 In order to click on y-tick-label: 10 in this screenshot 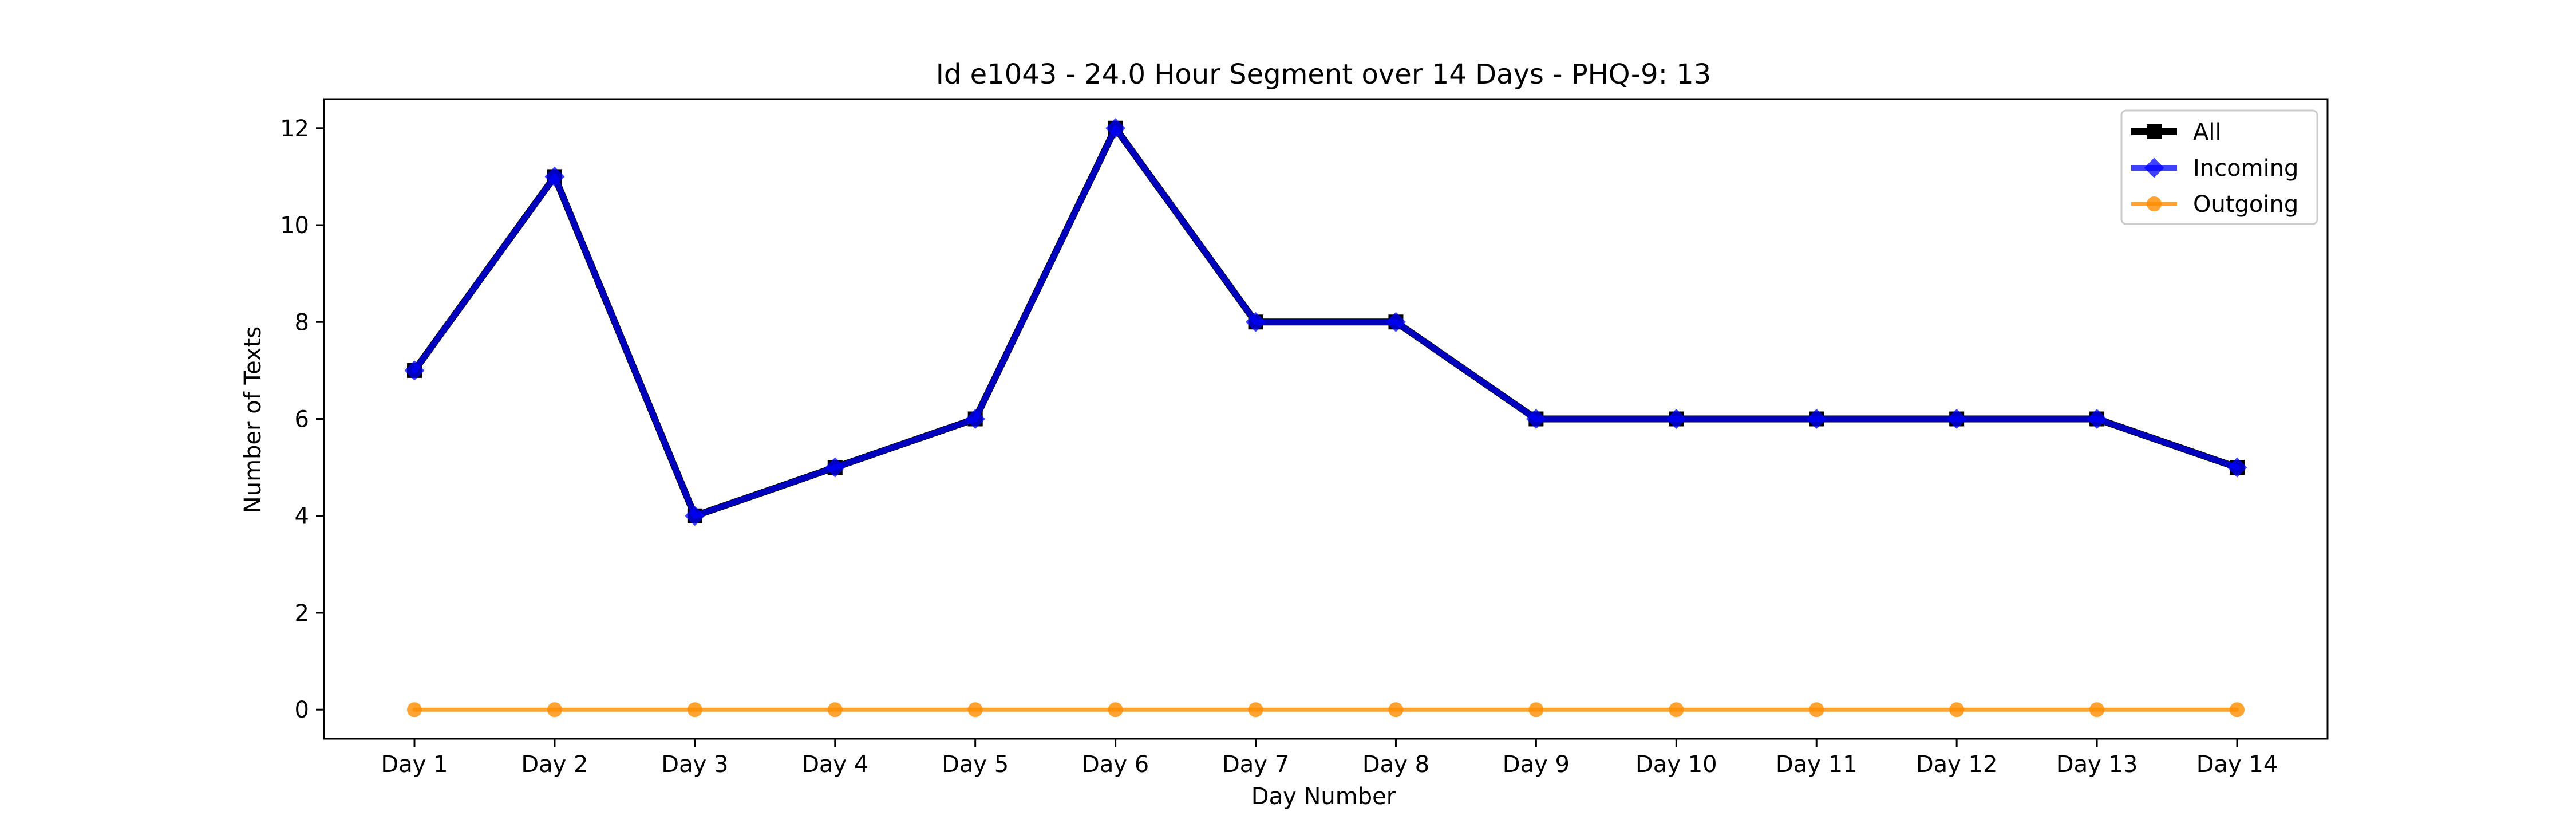, I will do `click(294, 226)`.